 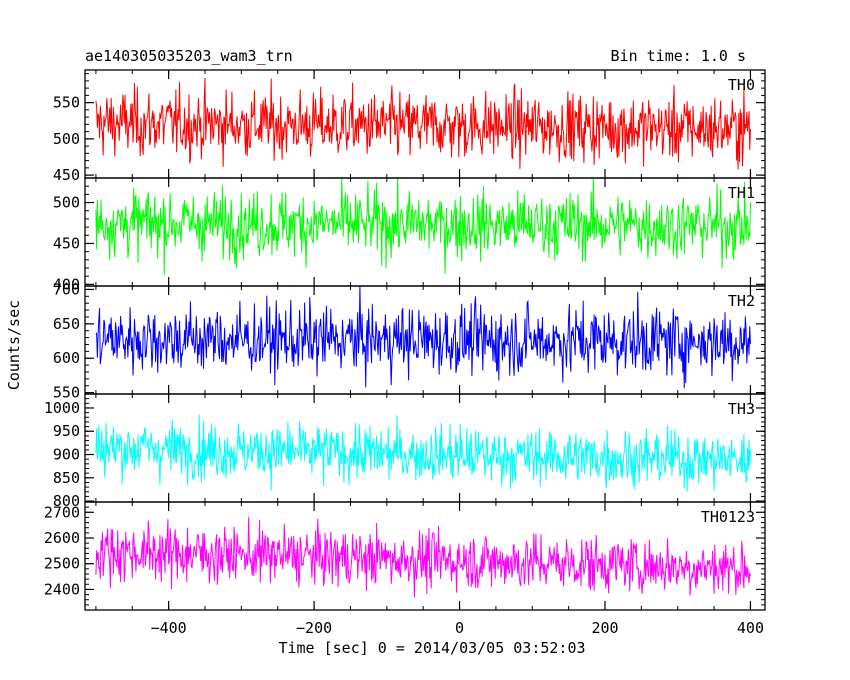 What do you see at coordinates (423, 226) in the screenshot?
I see `series-line-th1` at bounding box center [423, 226].